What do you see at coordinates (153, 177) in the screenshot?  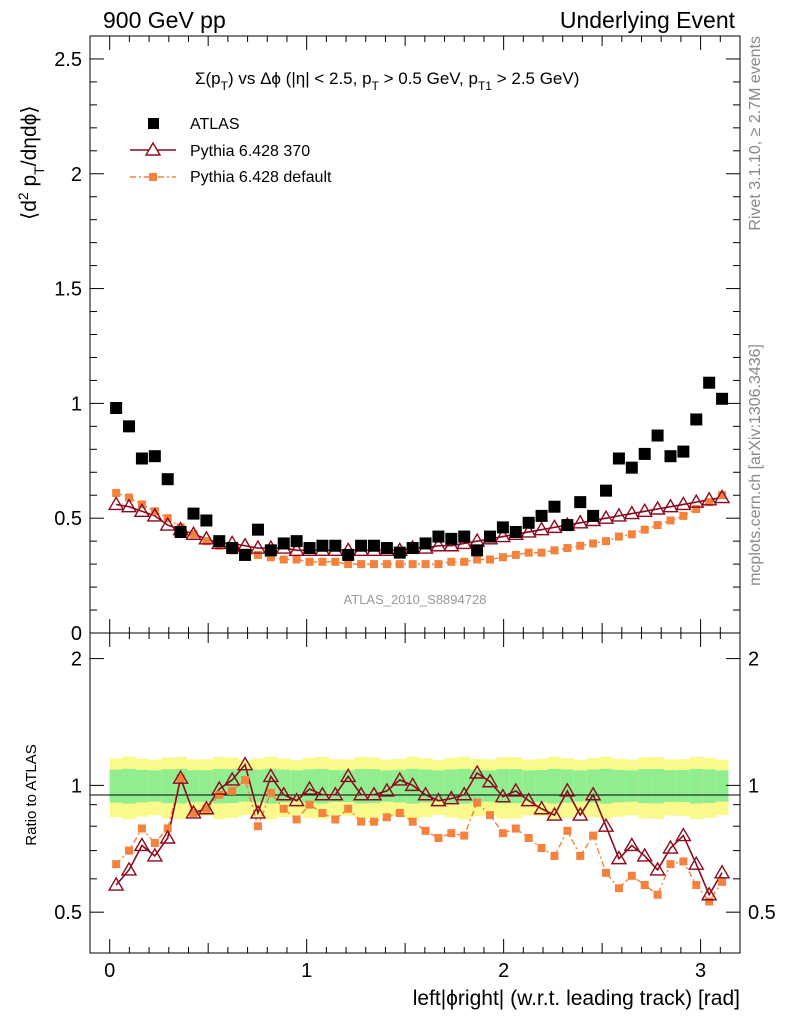 I see `legend-marker-default` at bounding box center [153, 177].